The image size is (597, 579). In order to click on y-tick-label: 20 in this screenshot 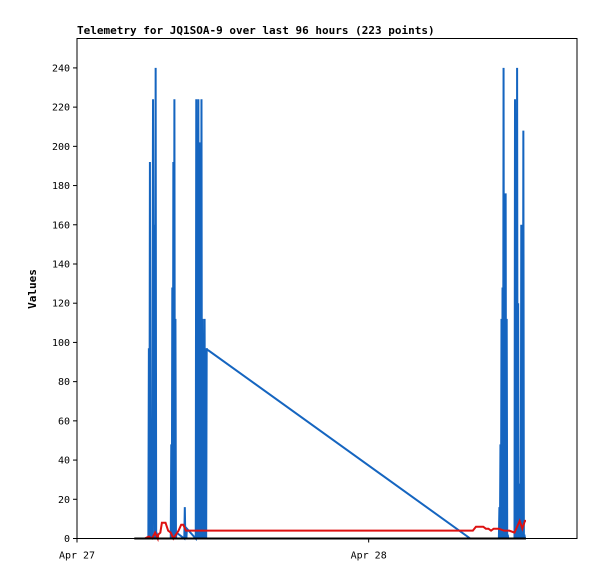, I will do `click(64, 500)`.